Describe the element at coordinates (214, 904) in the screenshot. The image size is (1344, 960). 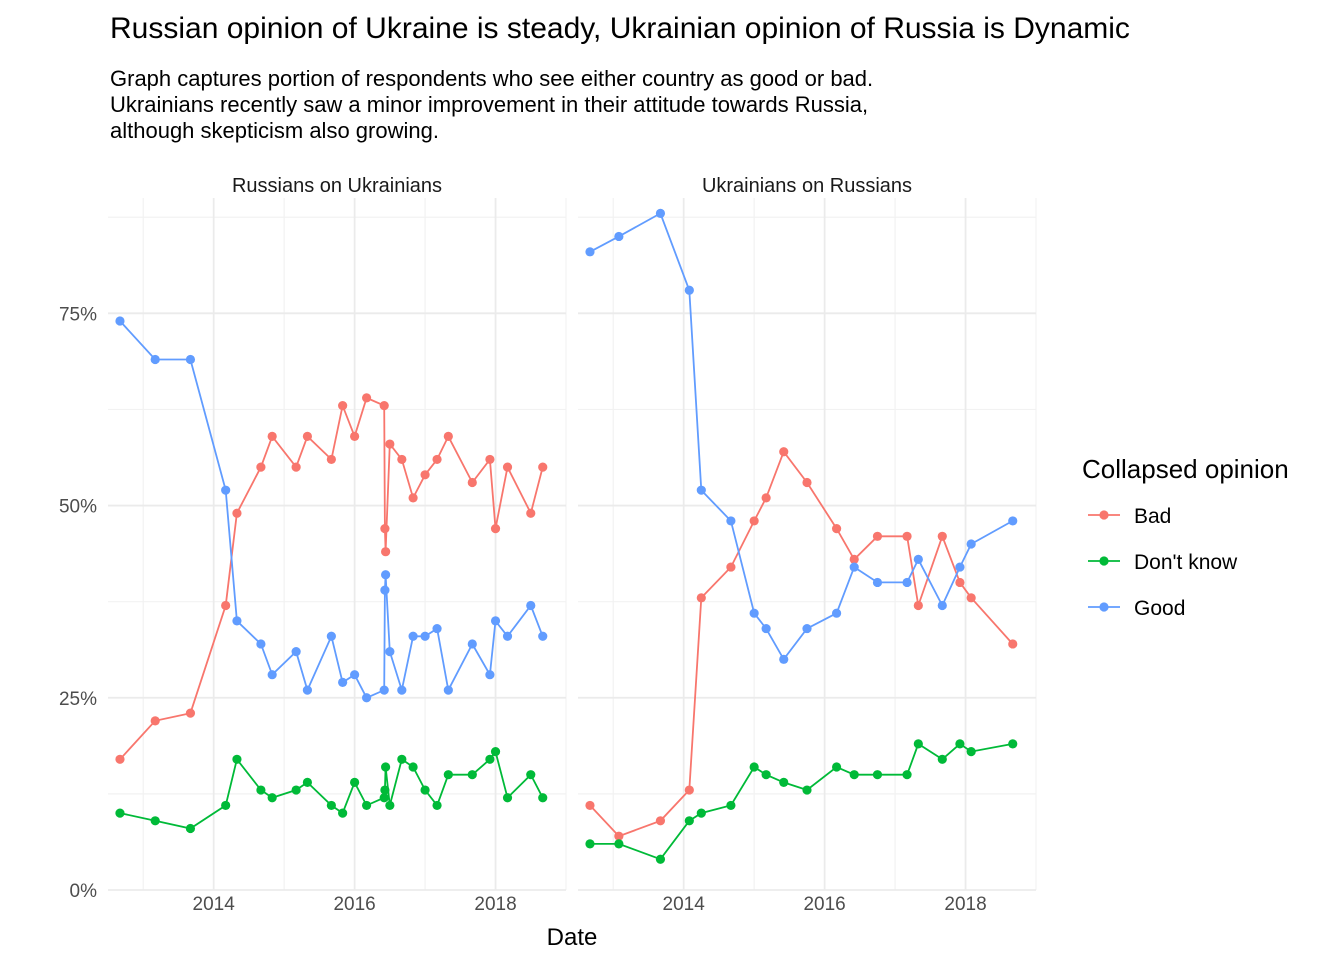
I see `x-tick-label: 2014` at that location.